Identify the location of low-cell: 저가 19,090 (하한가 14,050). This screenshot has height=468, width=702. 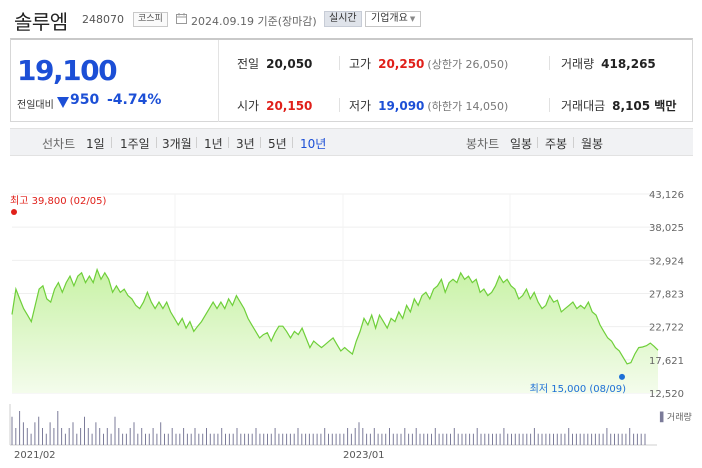
(428, 105).